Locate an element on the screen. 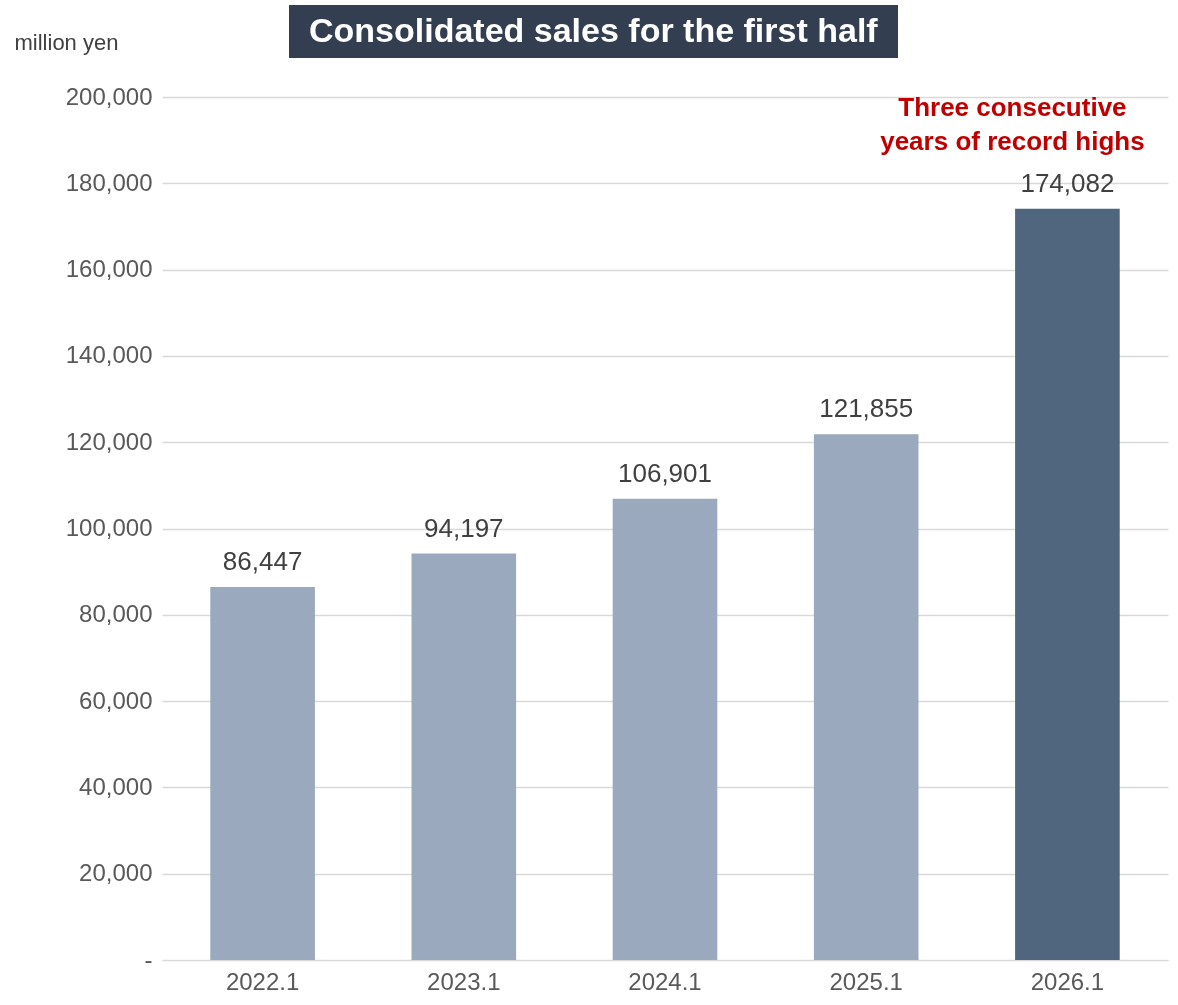  data-label: 174,082 is located at coordinates (1067, 182).